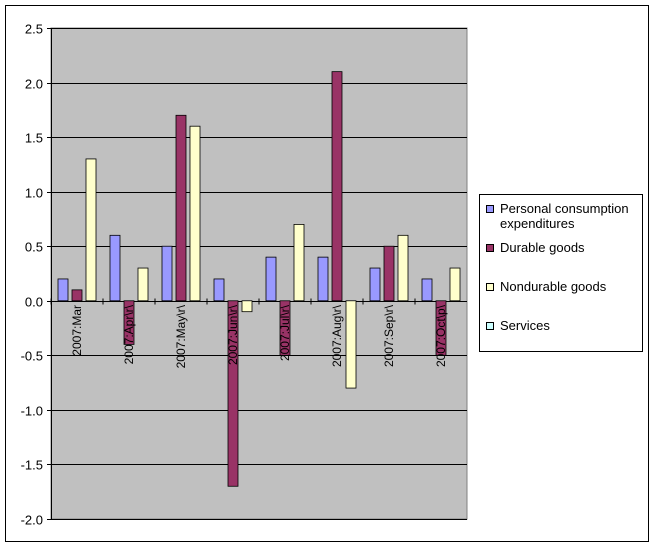  What do you see at coordinates (553, 286) in the screenshot?
I see `legend-label-nondurable: Nondurable goods` at bounding box center [553, 286].